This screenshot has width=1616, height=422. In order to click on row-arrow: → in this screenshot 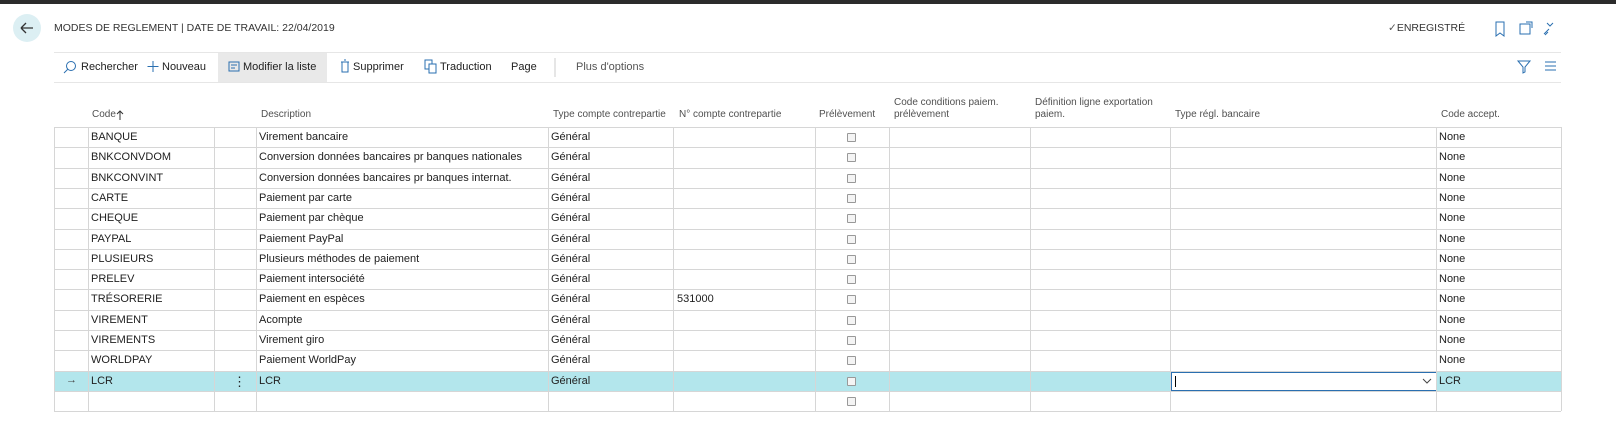, I will do `click(71, 379)`.